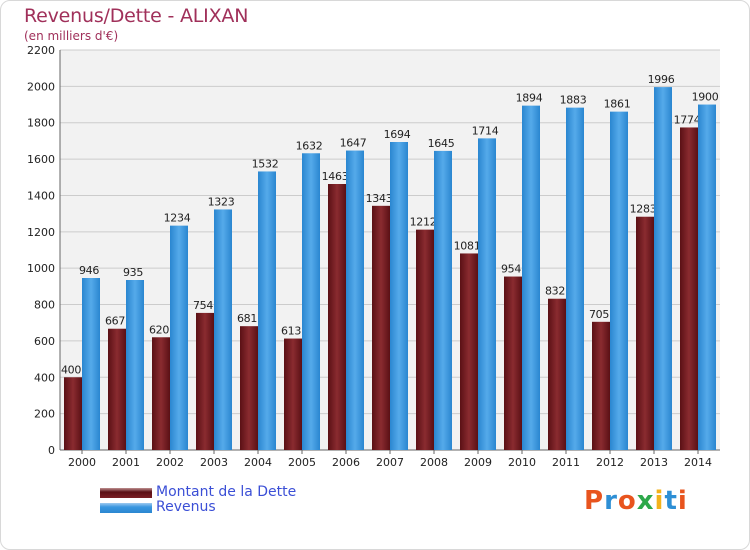  Describe the element at coordinates (654, 462) in the screenshot. I see `x-tick-label: 2013` at that location.